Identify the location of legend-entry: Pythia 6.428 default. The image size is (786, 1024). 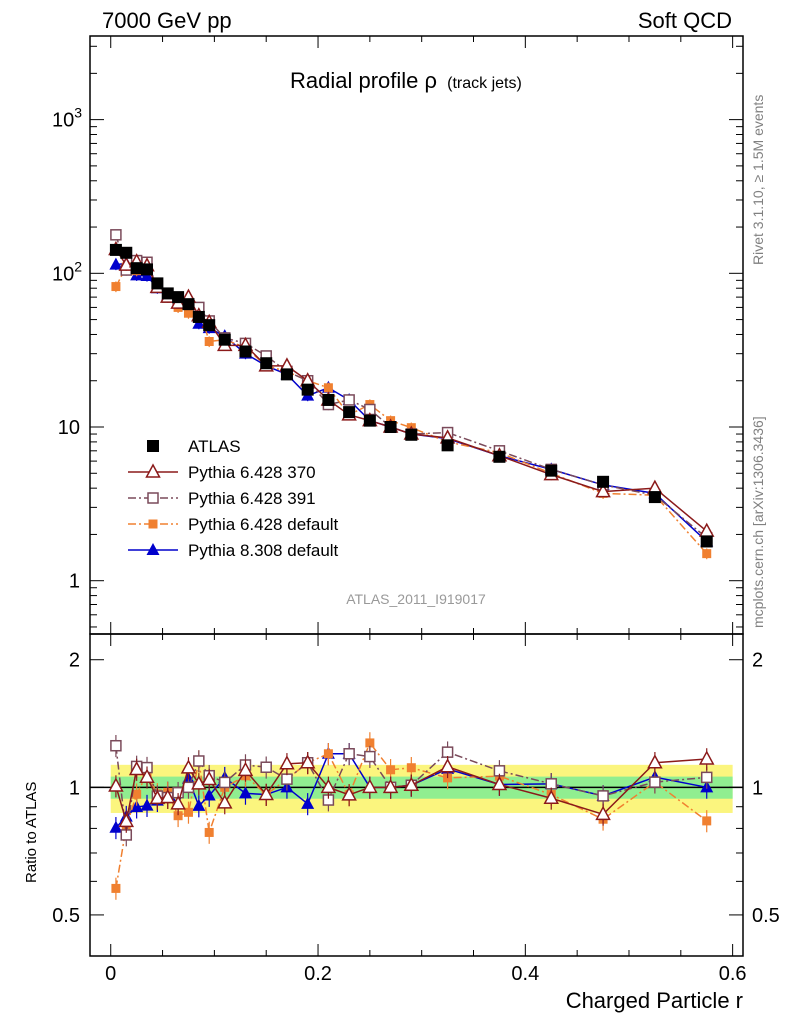
(233, 524).